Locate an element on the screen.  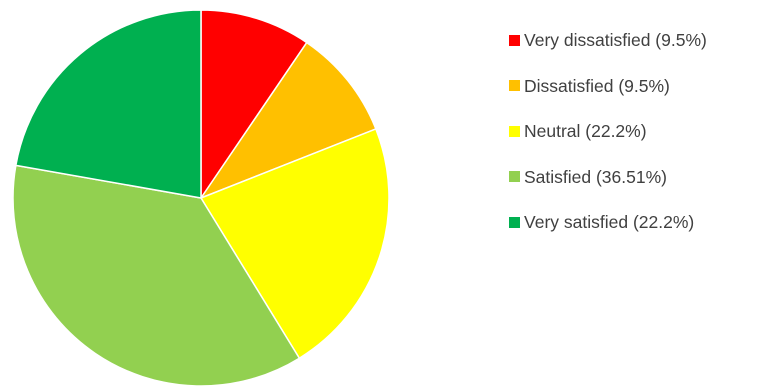
legend-swatch-neutral is located at coordinates (514, 131).